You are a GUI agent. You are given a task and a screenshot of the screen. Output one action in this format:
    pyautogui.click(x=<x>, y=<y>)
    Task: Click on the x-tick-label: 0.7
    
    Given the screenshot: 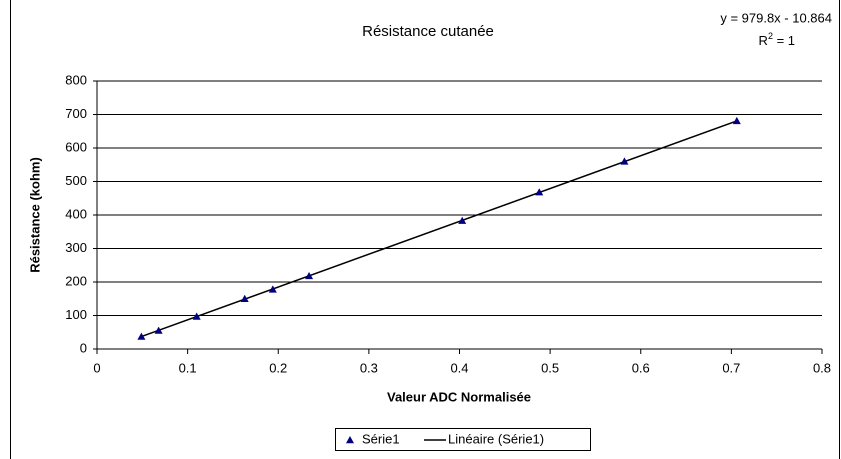 What is the action you would take?
    pyautogui.click(x=731, y=367)
    